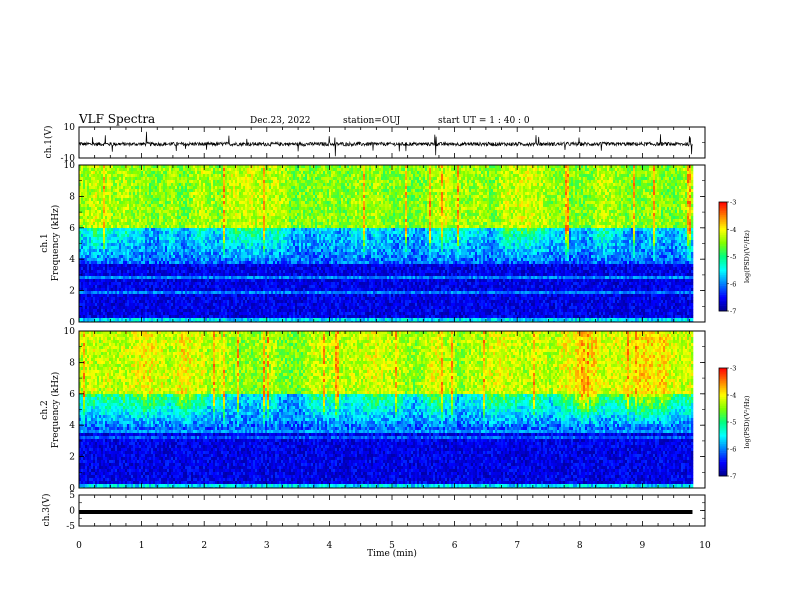  I want to click on ch1-spectrogram-ytick-label: 2, so click(72, 292).